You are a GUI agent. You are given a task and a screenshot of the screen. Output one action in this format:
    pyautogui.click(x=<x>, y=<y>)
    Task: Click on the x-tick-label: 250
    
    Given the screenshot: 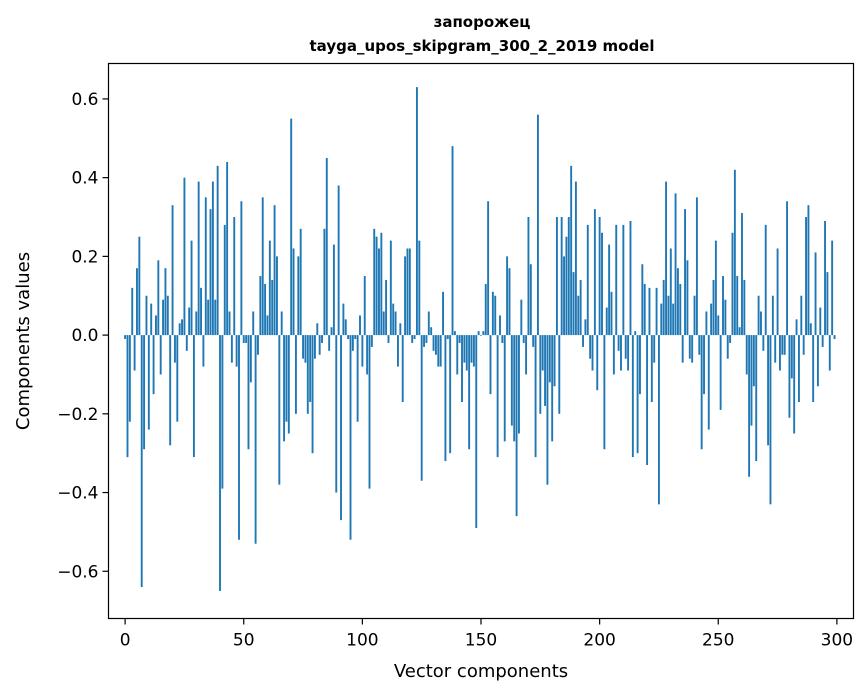 What is the action you would take?
    pyautogui.click(x=718, y=641)
    